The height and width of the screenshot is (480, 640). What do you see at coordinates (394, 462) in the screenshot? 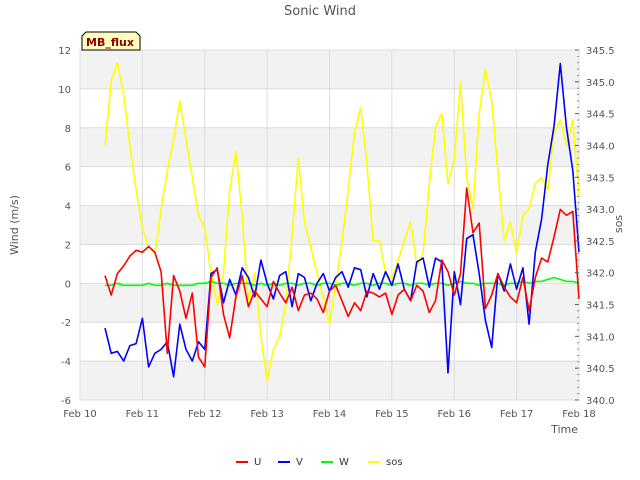
I see `legend-label-sos: sos` at bounding box center [394, 462].